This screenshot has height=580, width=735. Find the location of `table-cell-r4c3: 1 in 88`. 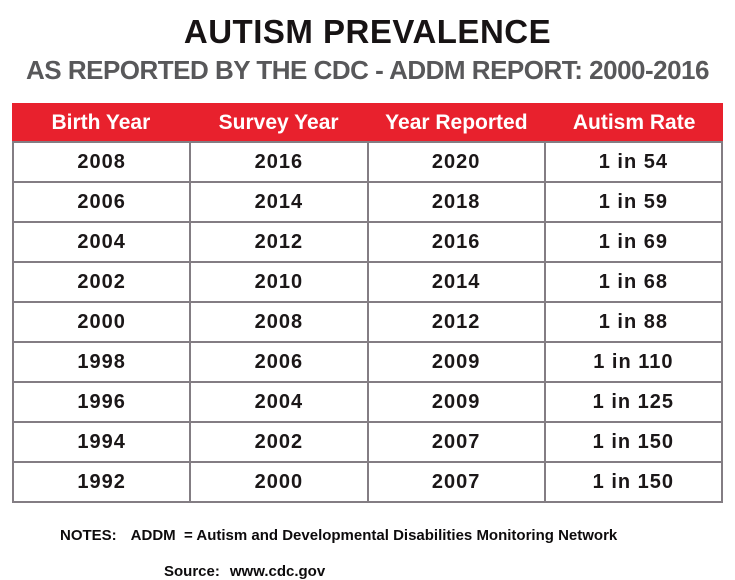

table-cell-r4c3: 1 in 88 is located at coordinates (633, 322).